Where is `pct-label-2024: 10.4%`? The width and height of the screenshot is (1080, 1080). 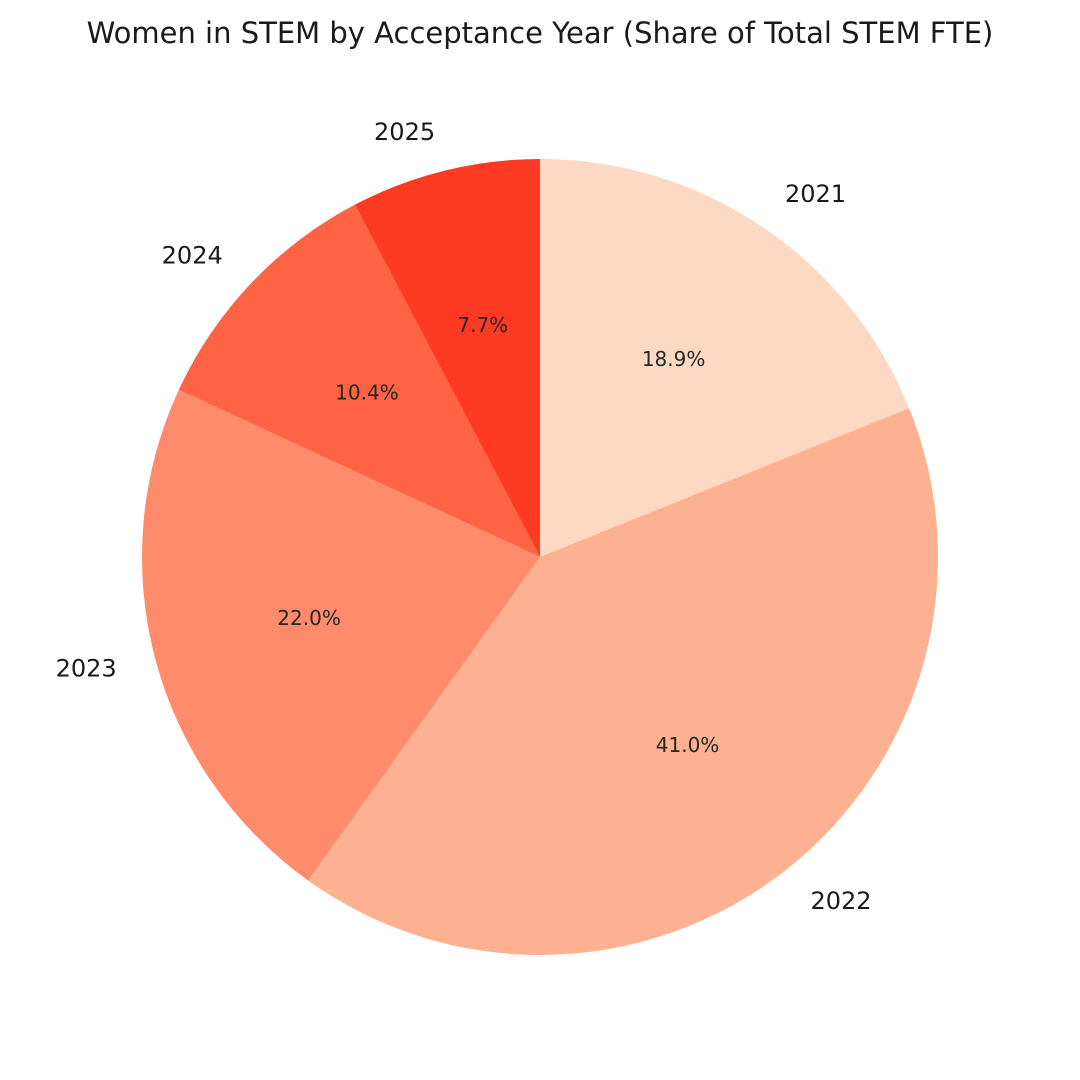 pct-label-2024: 10.4% is located at coordinates (367, 392).